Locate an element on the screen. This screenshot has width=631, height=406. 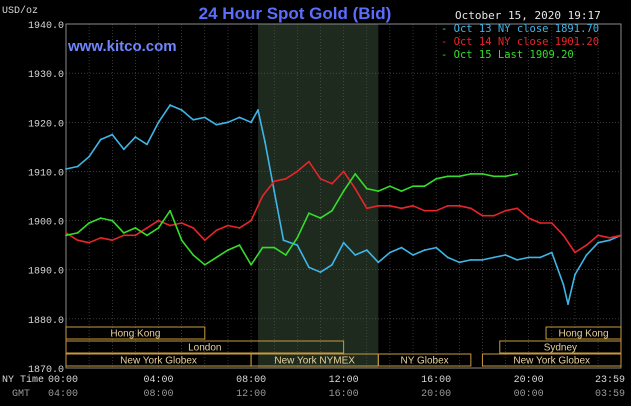
session-label: NY Globex is located at coordinates (424, 361).